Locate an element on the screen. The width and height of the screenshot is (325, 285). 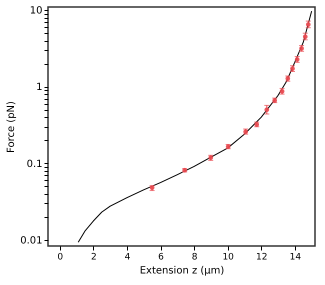
y-tick-label: 0.01 is located at coordinates (31, 240).